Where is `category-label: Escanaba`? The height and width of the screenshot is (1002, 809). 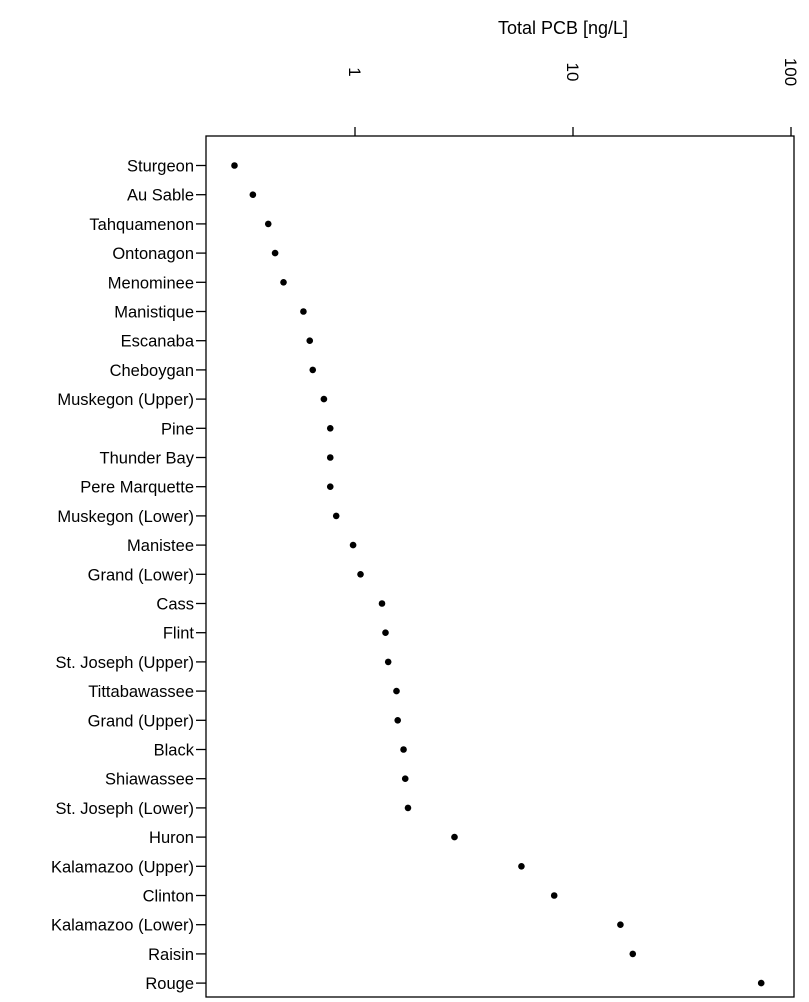
category-label: Escanaba is located at coordinates (158, 342).